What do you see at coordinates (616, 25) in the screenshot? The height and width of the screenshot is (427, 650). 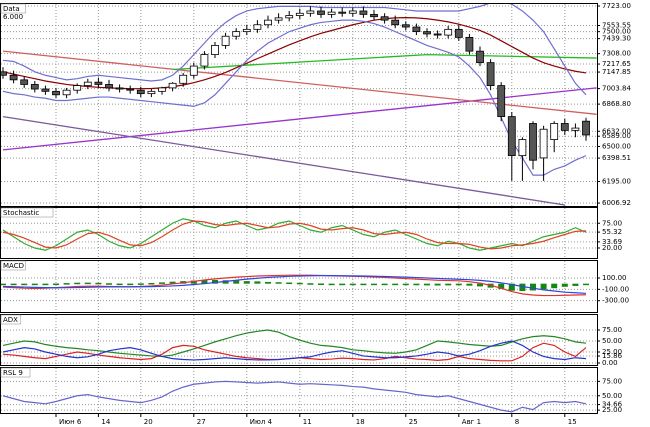 I see `y-tick-label: 7553.55` at bounding box center [616, 25].